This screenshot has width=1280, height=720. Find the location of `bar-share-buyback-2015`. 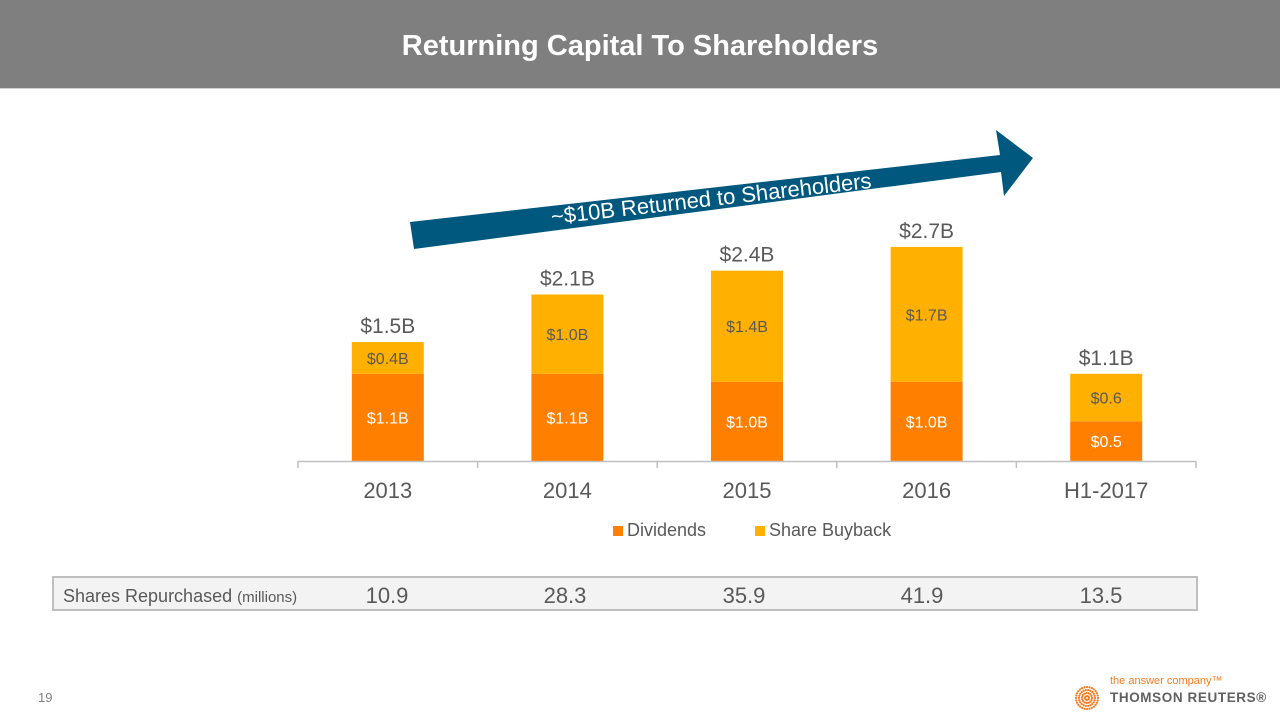

bar-share-buyback-2015 is located at coordinates (747, 326).